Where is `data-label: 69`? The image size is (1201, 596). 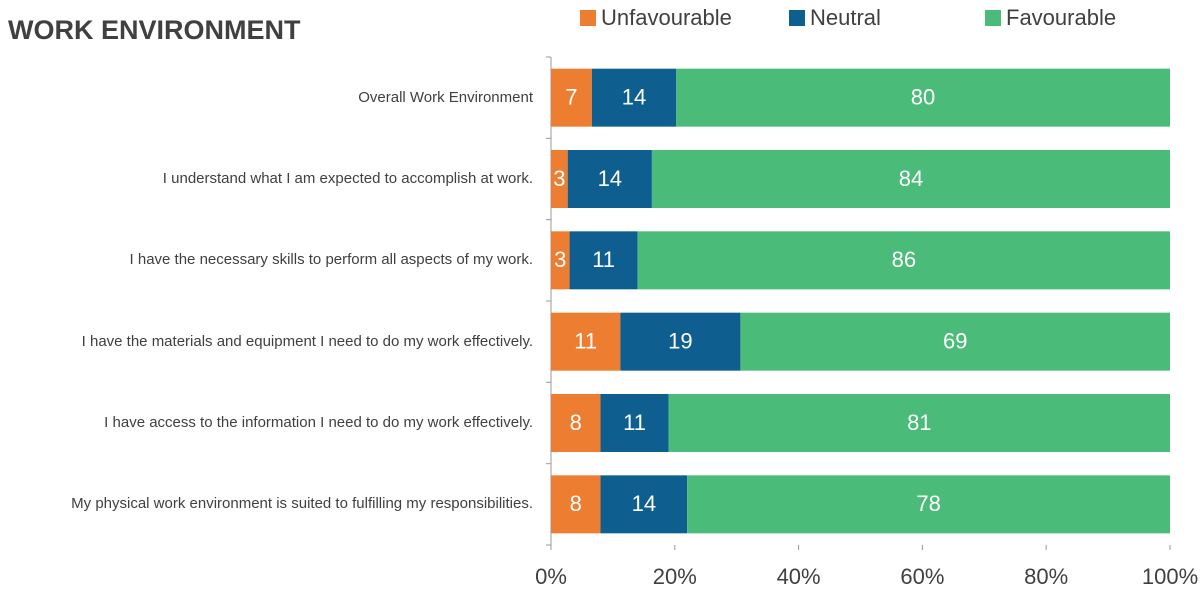
data-label: 69 is located at coordinates (955, 340).